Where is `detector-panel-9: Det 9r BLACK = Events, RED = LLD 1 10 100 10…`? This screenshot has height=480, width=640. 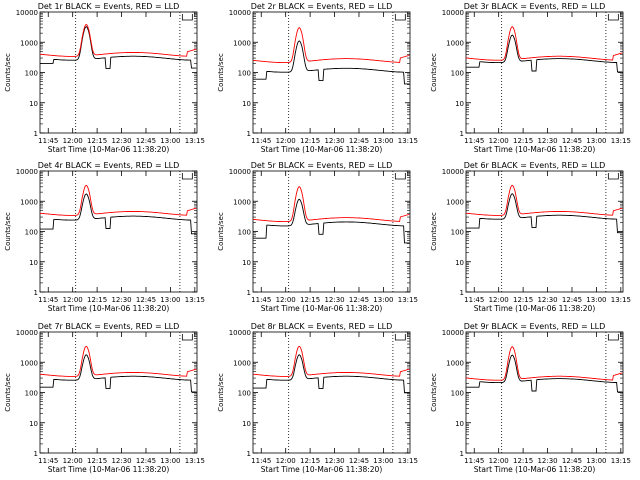
detector-panel-9: Det 9r BLACK = Events, RED = LLD 1 10 100 10… is located at coordinates (530, 398).